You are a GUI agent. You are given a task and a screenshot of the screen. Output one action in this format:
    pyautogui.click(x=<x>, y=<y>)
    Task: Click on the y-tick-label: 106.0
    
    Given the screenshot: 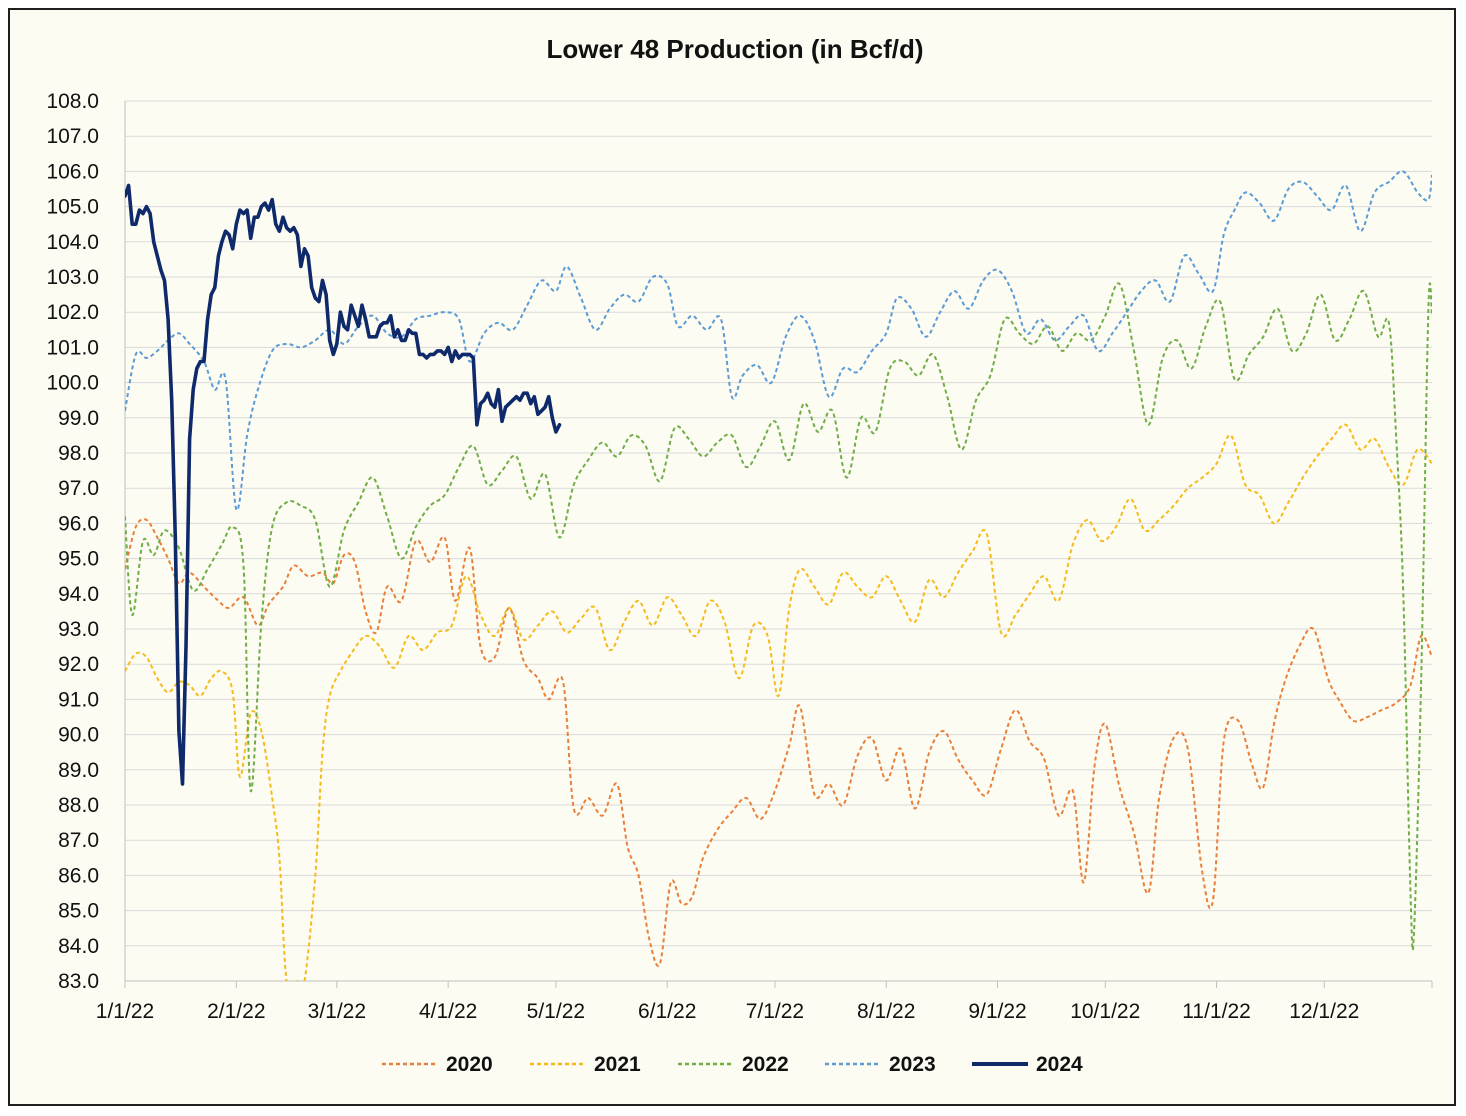 What is the action you would take?
    pyautogui.click(x=72, y=171)
    